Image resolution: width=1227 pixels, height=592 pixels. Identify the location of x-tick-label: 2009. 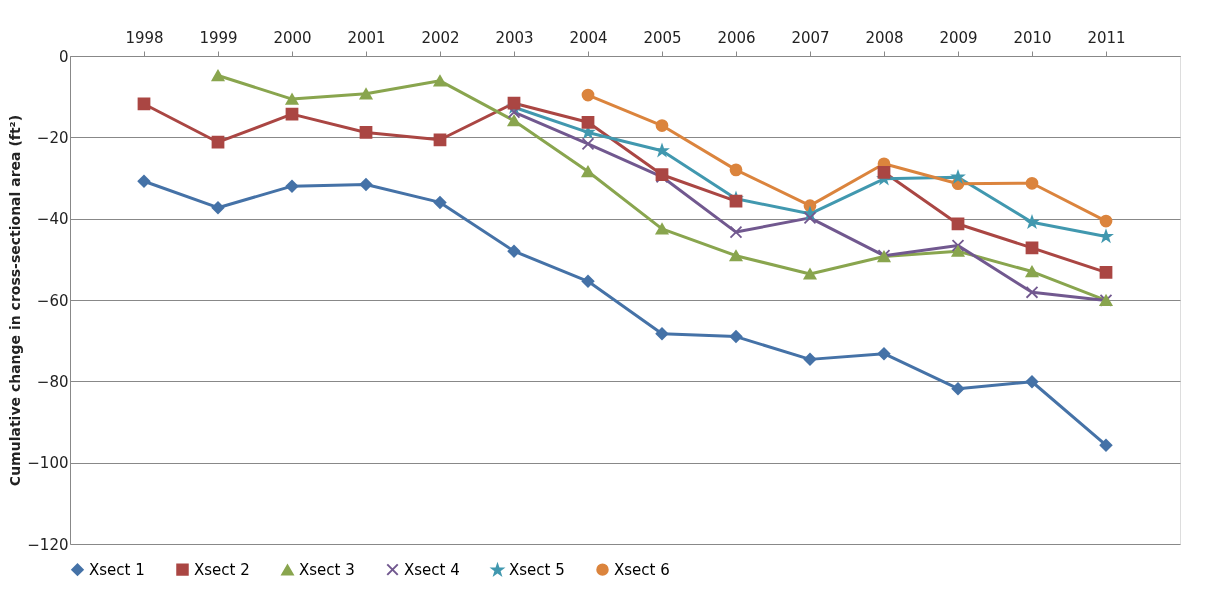
(958, 37).